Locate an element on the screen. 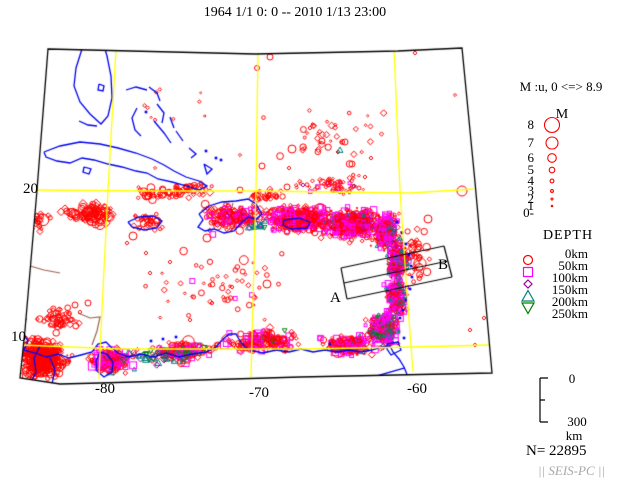 Image resolution: width=620 pixels, height=489 pixels. depth-legend-header: DEPTH is located at coordinates (568, 235).